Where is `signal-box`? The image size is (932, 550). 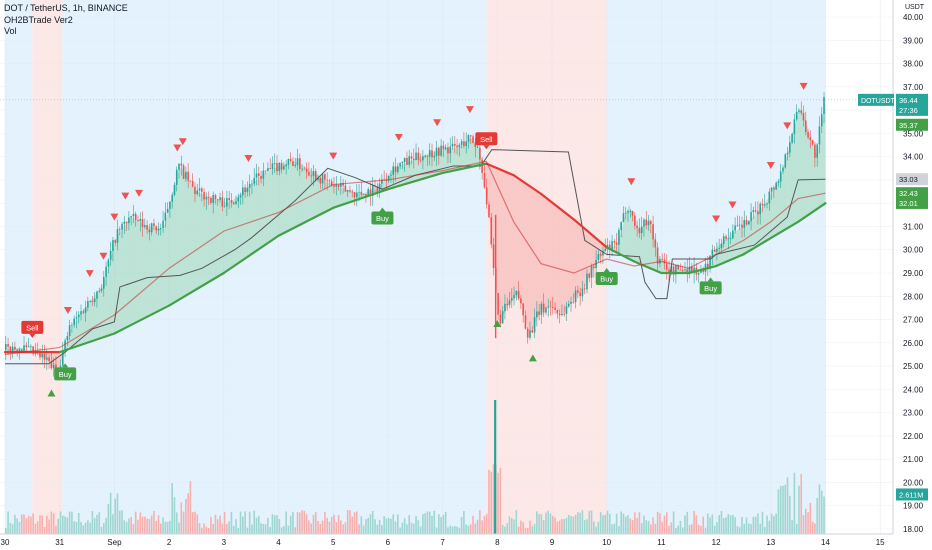 signal-box is located at coordinates (486, 139).